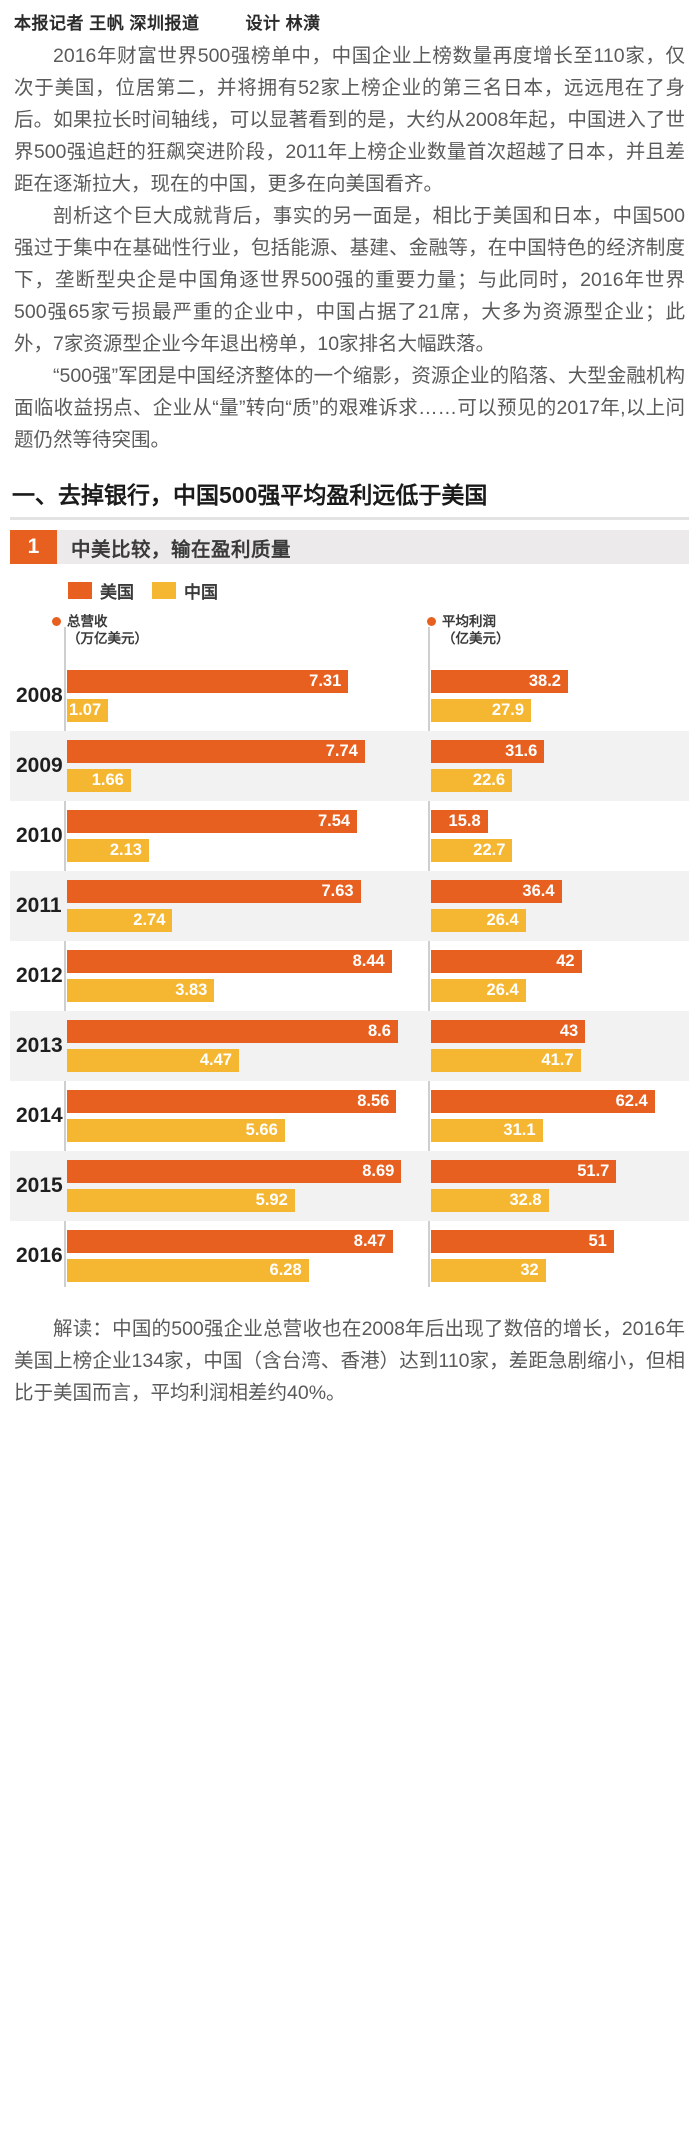 This screenshot has width=699, height=2129. What do you see at coordinates (39, 1115) in the screenshot?
I see `chart-row-year: 2014` at bounding box center [39, 1115].